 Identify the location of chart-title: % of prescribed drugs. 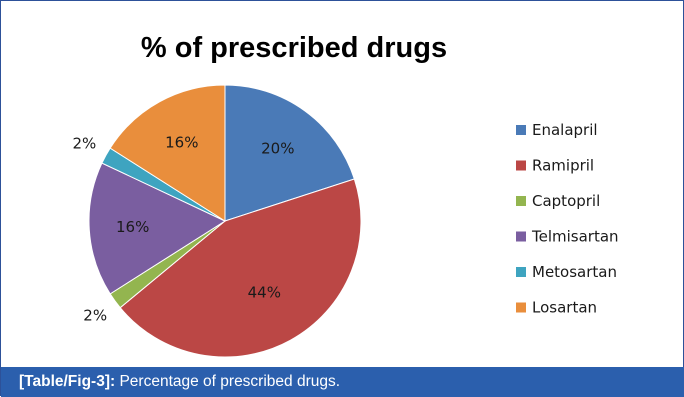
(294, 48).